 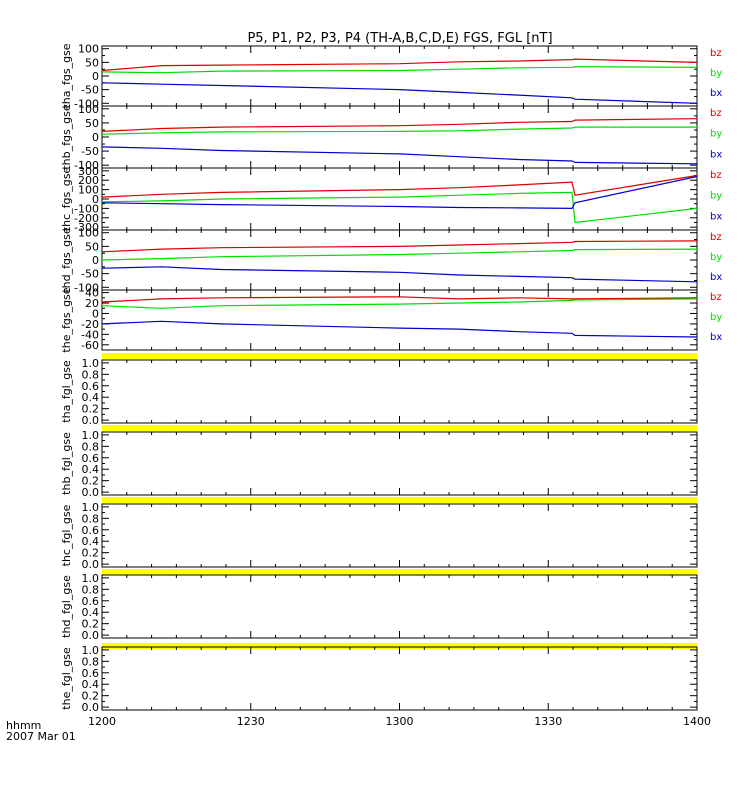 What do you see at coordinates (90, 334) in the screenshot?
I see `y-tick-label: -40` at bounding box center [90, 334].